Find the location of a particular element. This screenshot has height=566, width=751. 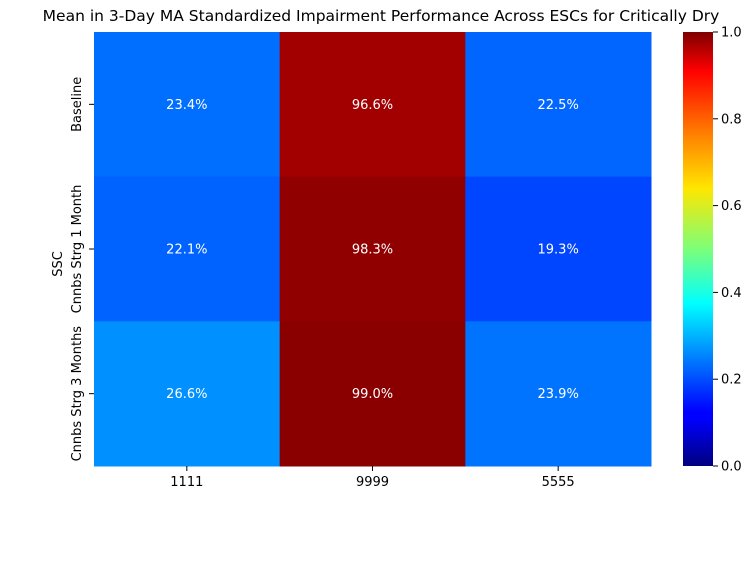

colorbar-tick-label: 0.2 is located at coordinates (731, 380).